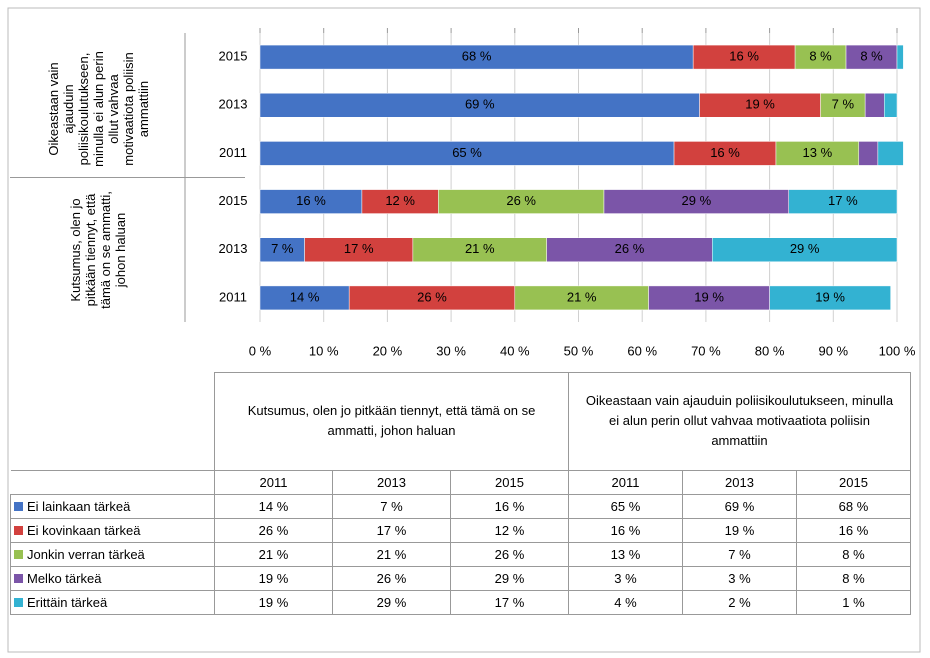 The height and width of the screenshot is (658, 930). I want to click on legend-label: Ei kovinkaan tärkeä, so click(84, 530).